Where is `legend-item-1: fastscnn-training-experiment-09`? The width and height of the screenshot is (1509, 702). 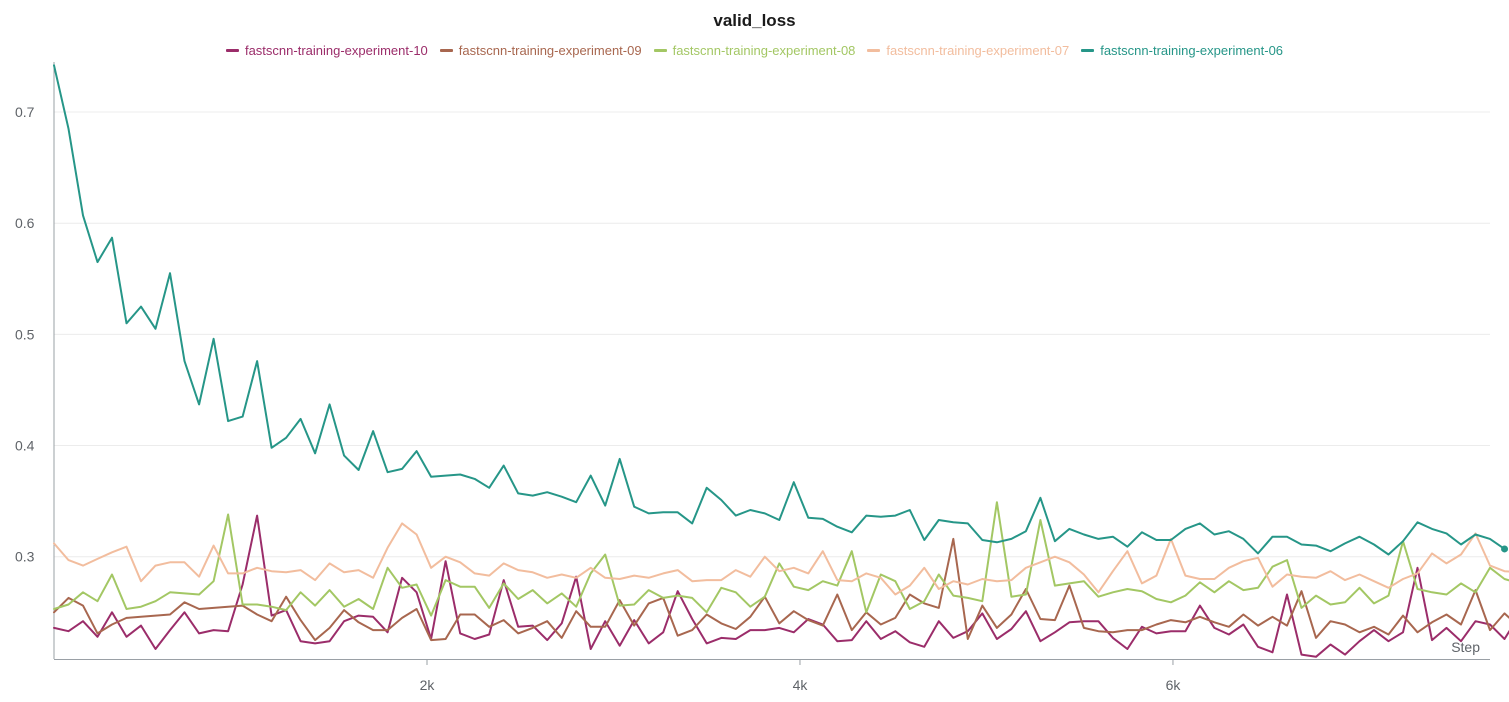 legend-item-1: fastscnn-training-experiment-09 is located at coordinates (540, 50).